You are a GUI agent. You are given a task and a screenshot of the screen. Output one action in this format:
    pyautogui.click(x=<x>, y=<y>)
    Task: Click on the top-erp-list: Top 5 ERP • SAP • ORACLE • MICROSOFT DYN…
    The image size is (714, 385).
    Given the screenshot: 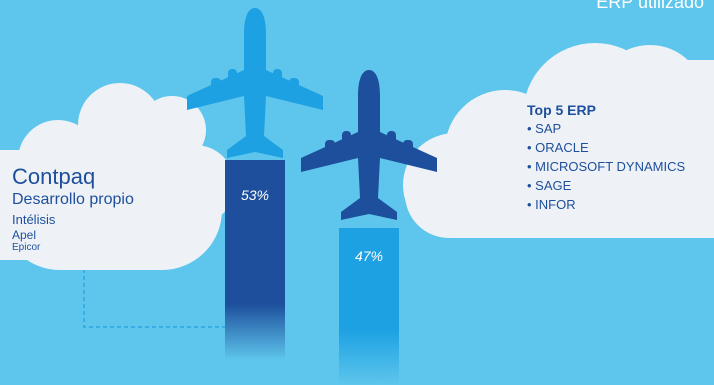 What is the action you would take?
    pyautogui.click(x=606, y=157)
    